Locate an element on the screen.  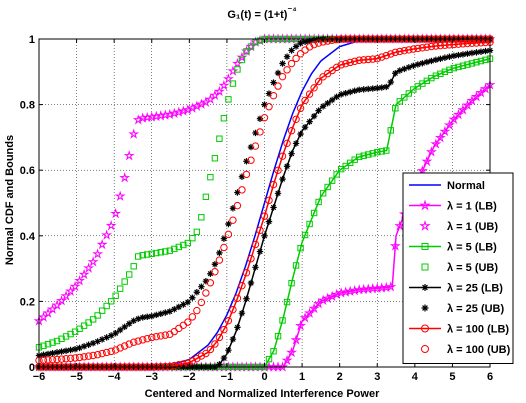
y-tick-label: 0.8 is located at coordinates (27, 106).